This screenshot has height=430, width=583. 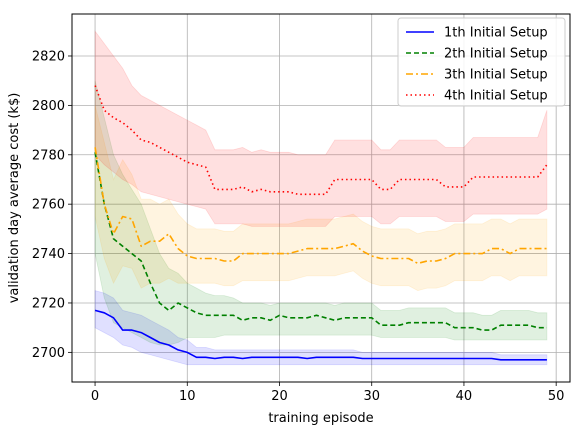 I want to click on x-axis-label: training episode, so click(x=320, y=418).